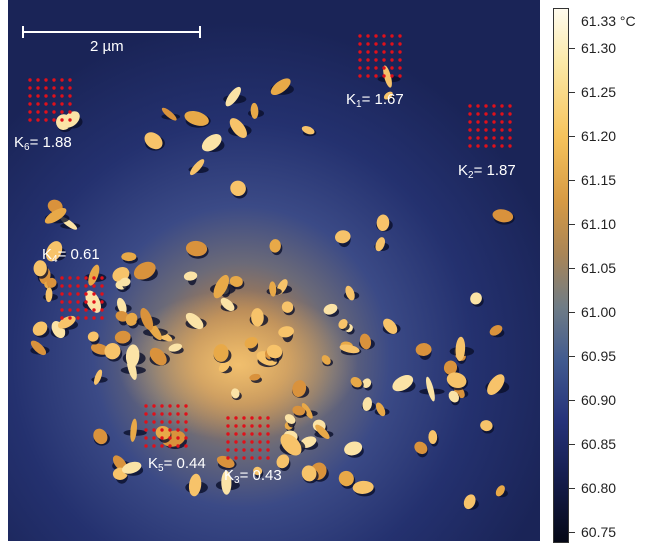 The image size is (650, 543). Describe the element at coordinates (107, 46) in the screenshot. I see `scale-bar-label: 2 µm` at that location.